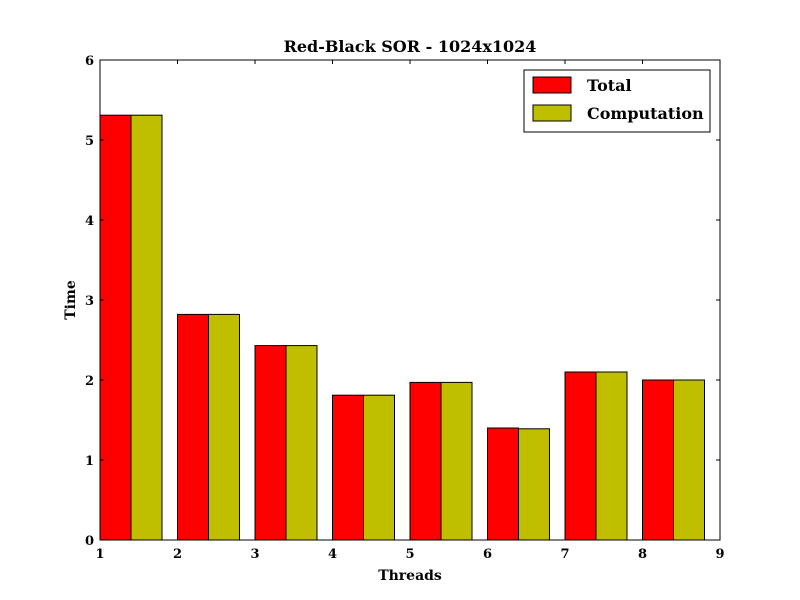  I want to click on y-tick-label: 4, so click(89, 221).